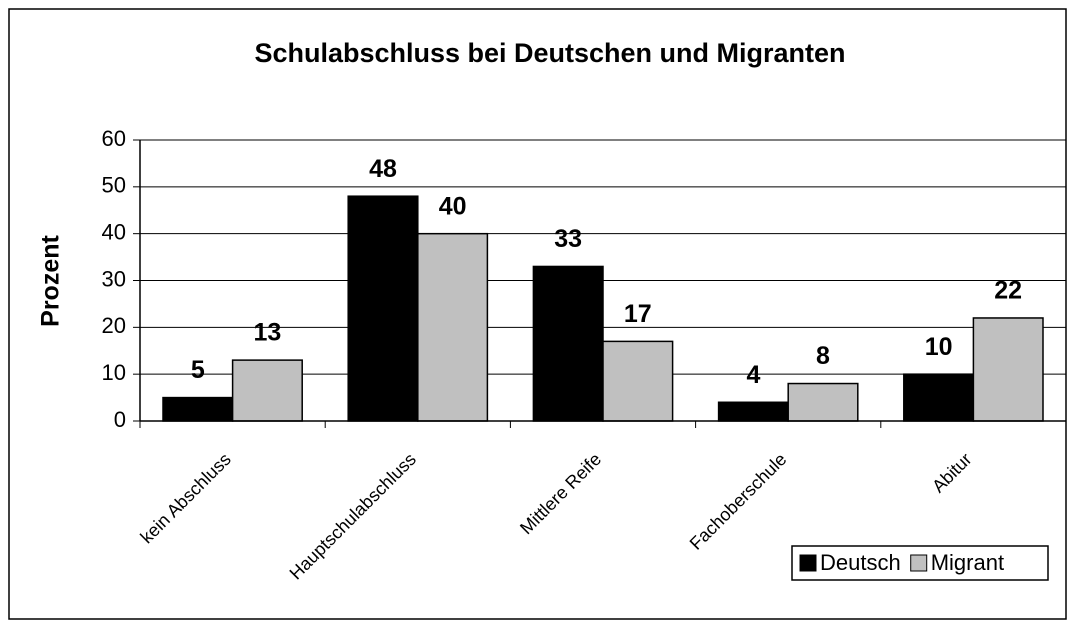 Image resolution: width=1075 pixels, height=628 pixels. What do you see at coordinates (267, 333) in the screenshot?
I see `data-label: 13` at bounding box center [267, 333].